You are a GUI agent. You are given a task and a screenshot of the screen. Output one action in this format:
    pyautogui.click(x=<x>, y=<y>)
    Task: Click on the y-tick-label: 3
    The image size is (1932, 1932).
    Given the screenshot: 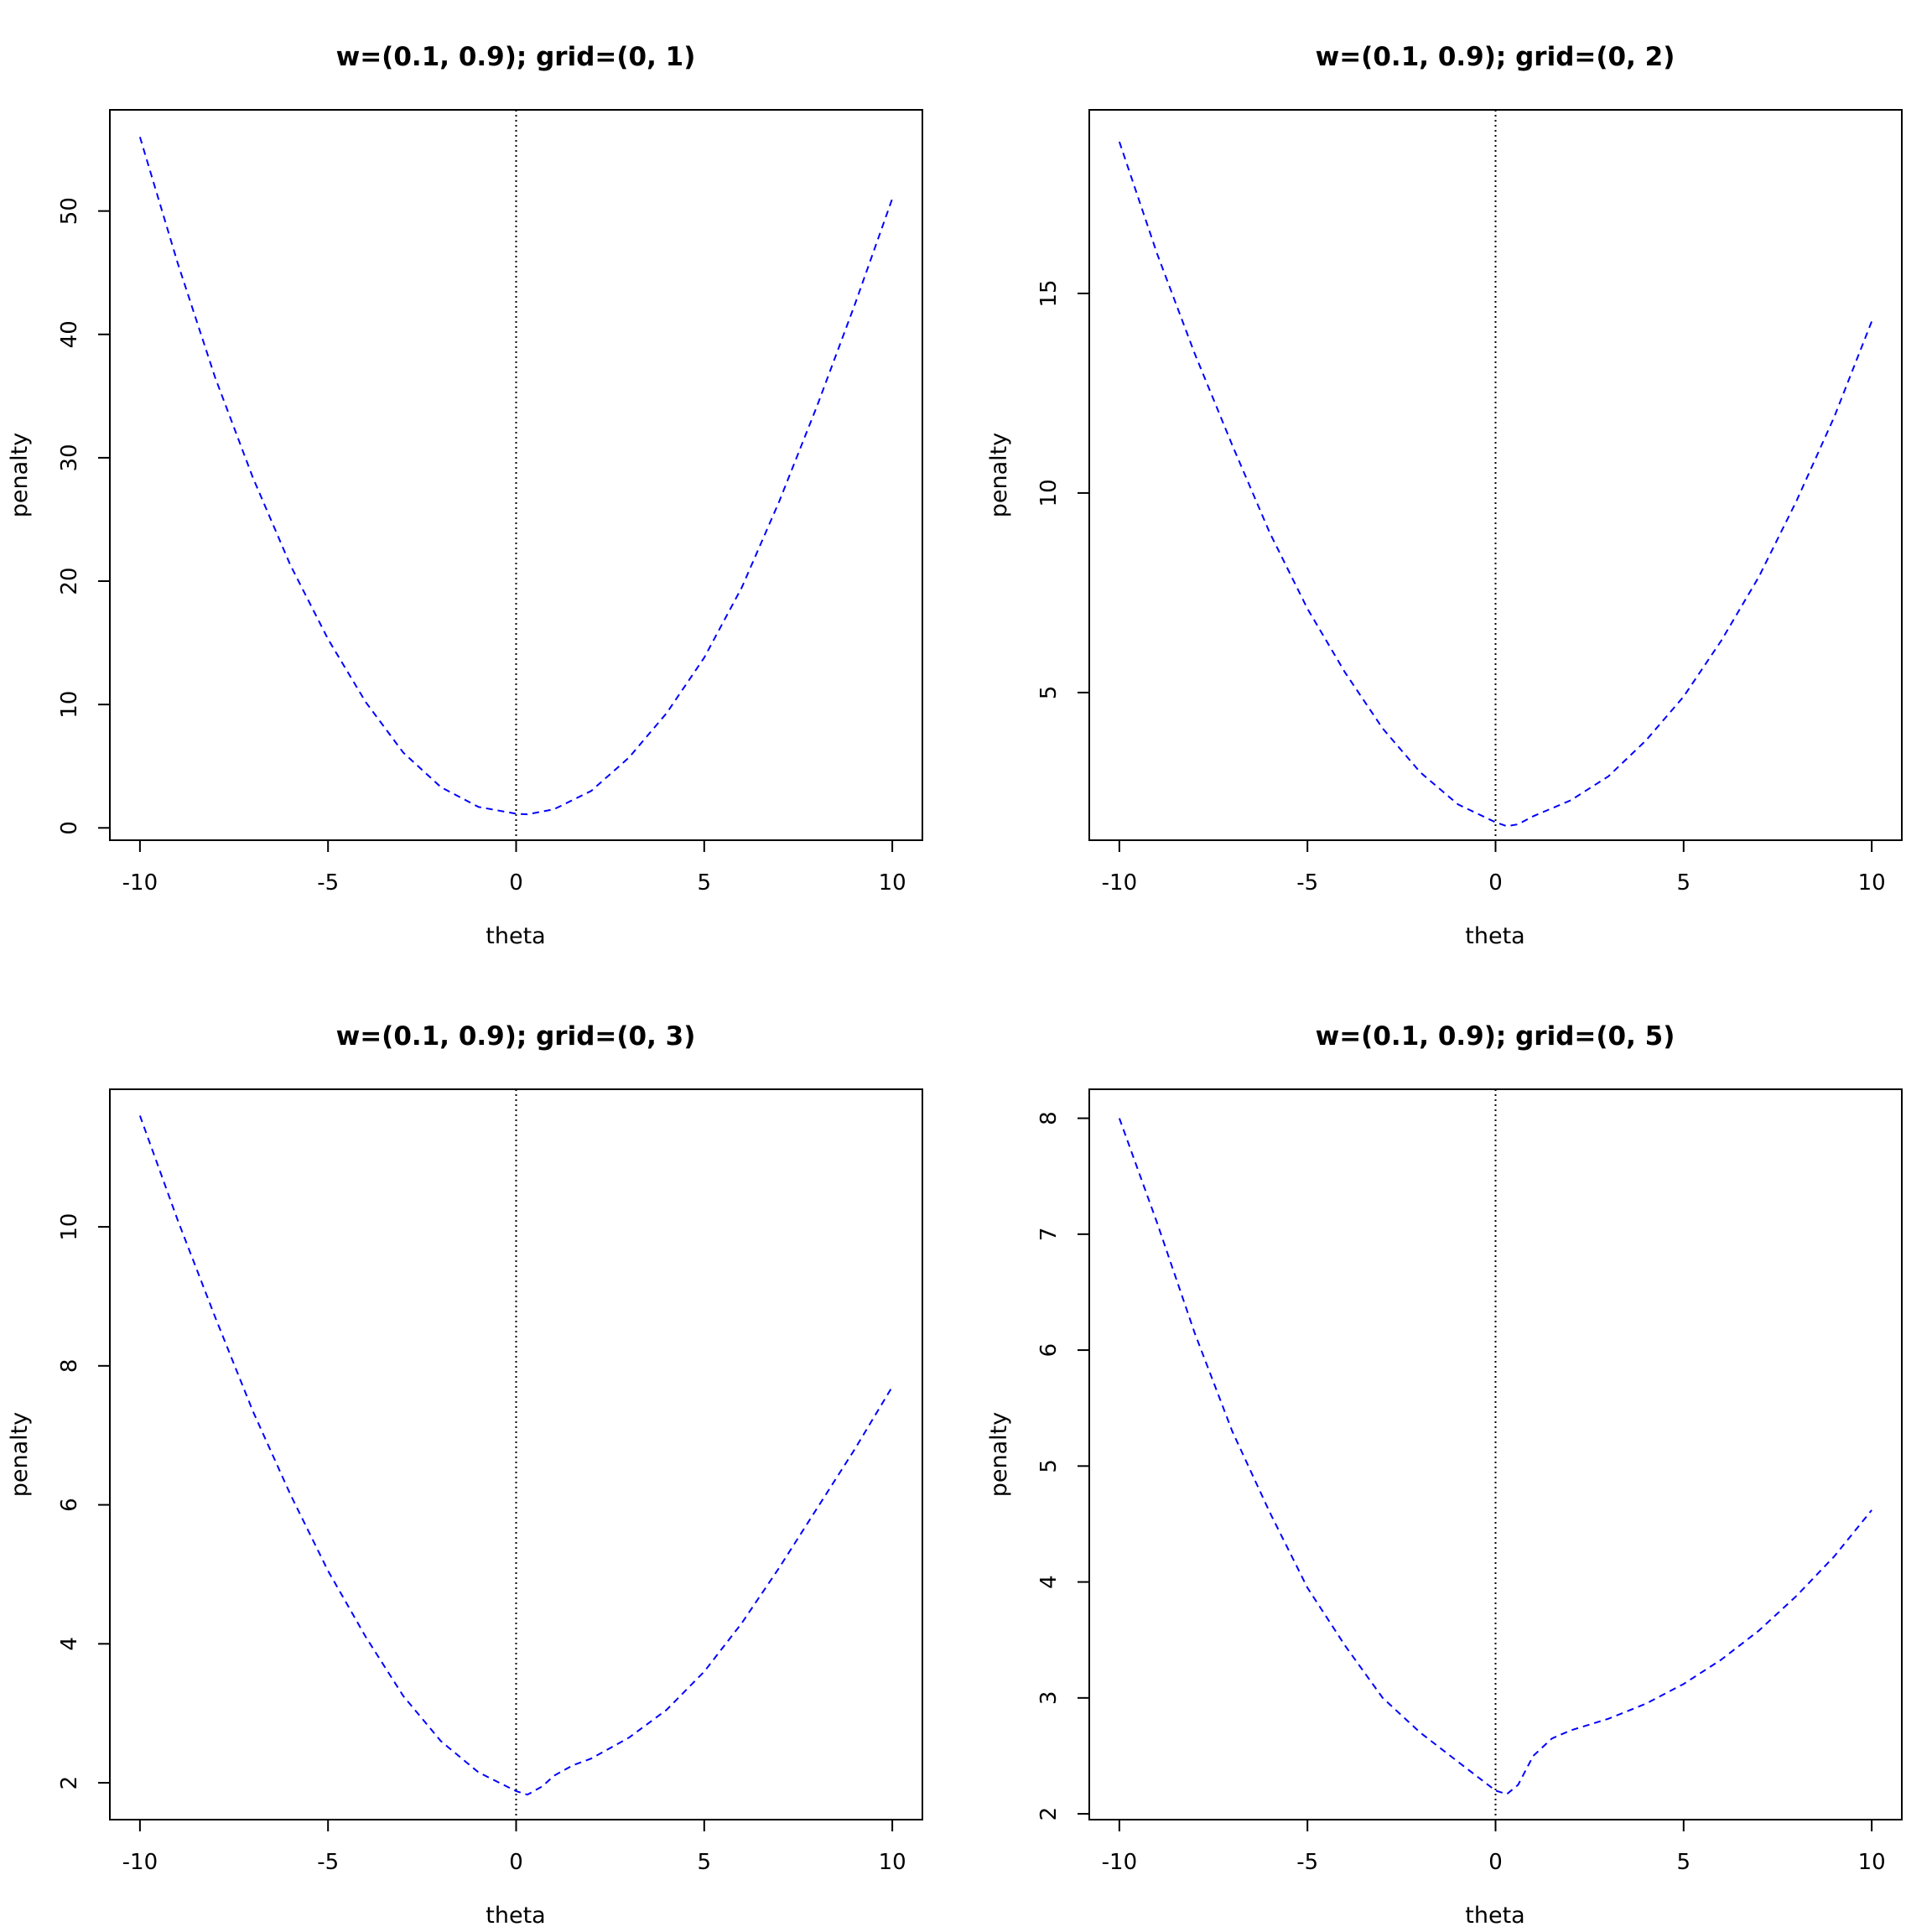 What is the action you would take?
    pyautogui.click(x=1049, y=1698)
    